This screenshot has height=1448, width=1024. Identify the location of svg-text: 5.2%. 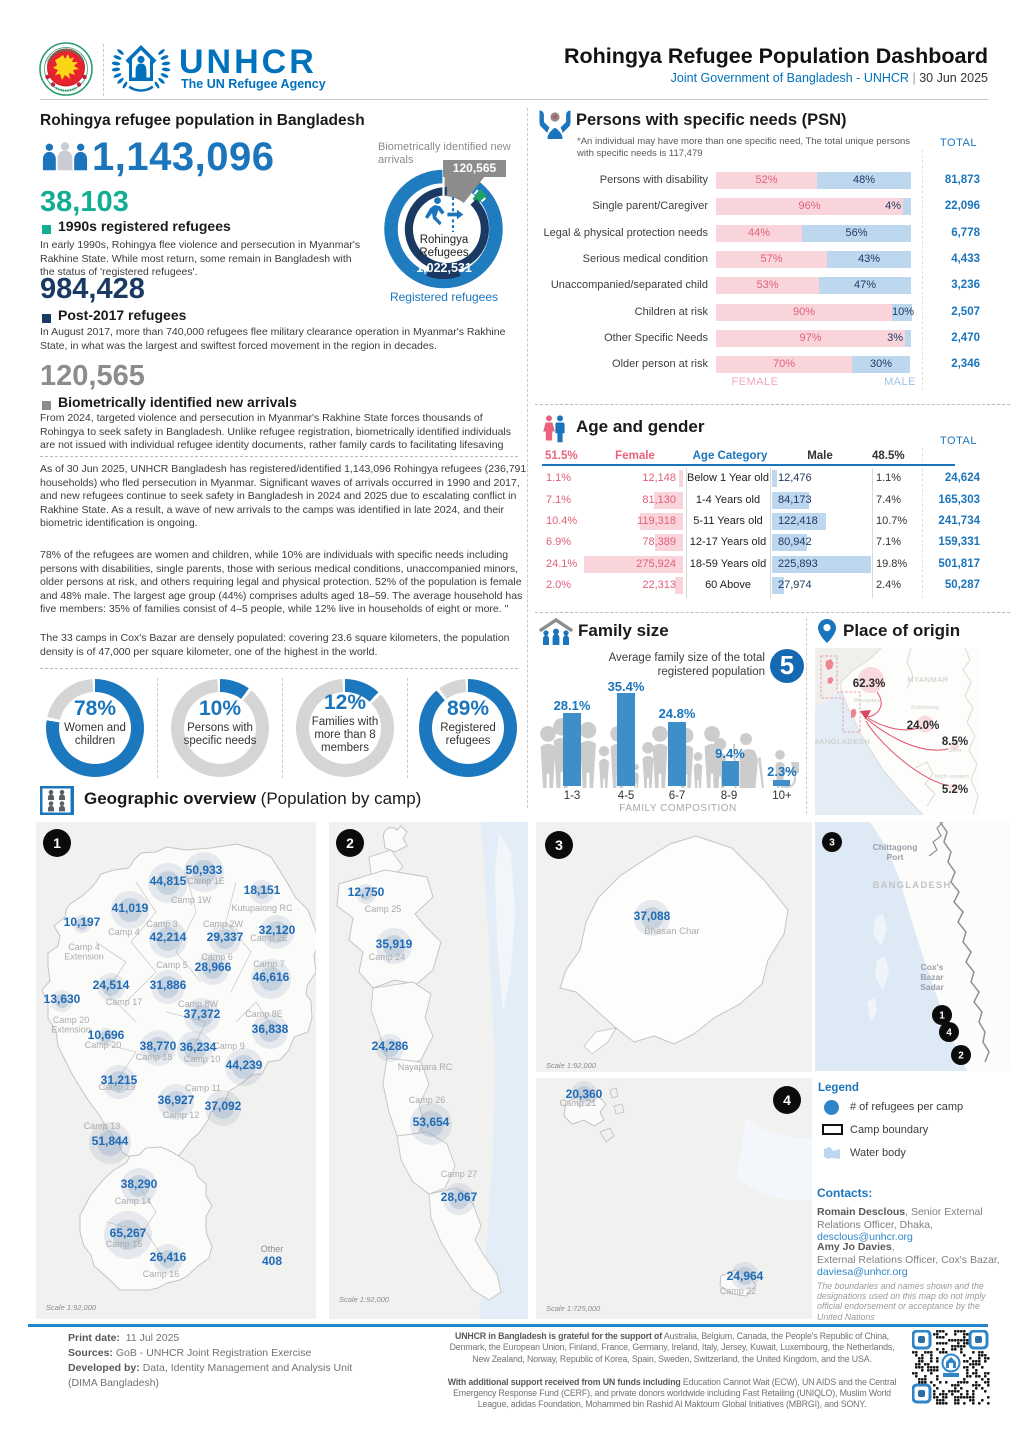
(955, 790).